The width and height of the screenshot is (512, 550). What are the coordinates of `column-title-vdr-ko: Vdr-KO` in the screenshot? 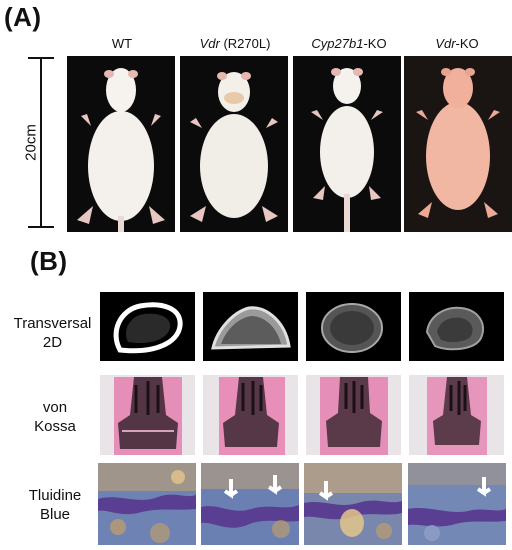 It's located at (457, 43).